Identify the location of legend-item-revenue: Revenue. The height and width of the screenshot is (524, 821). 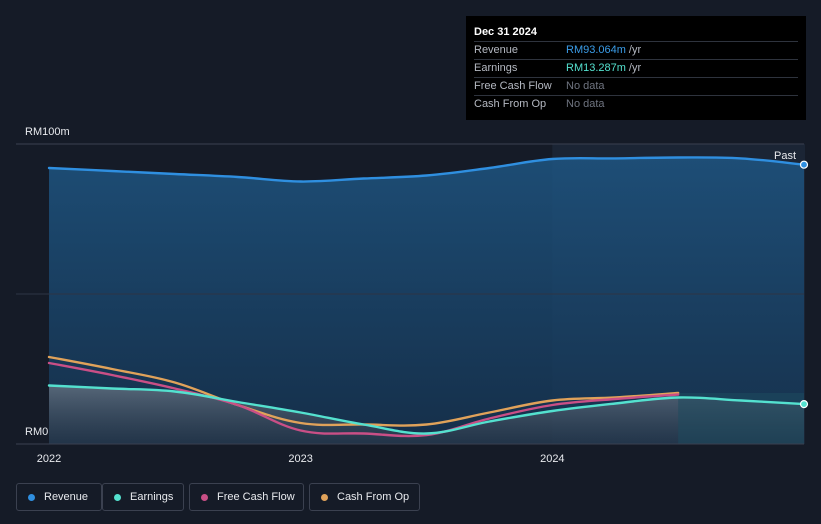
(59, 497).